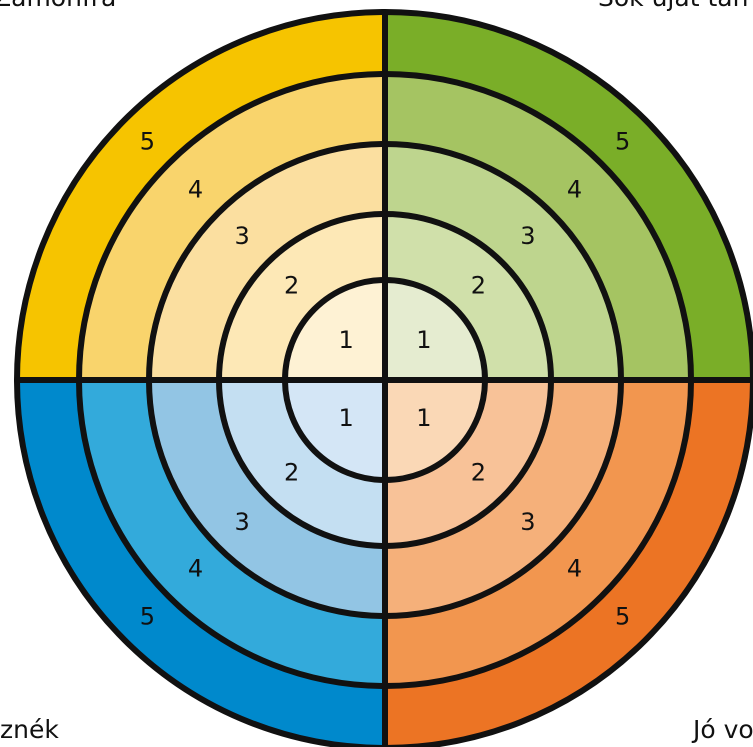  I want to click on corner-label: Zamonfra, so click(58, 6).